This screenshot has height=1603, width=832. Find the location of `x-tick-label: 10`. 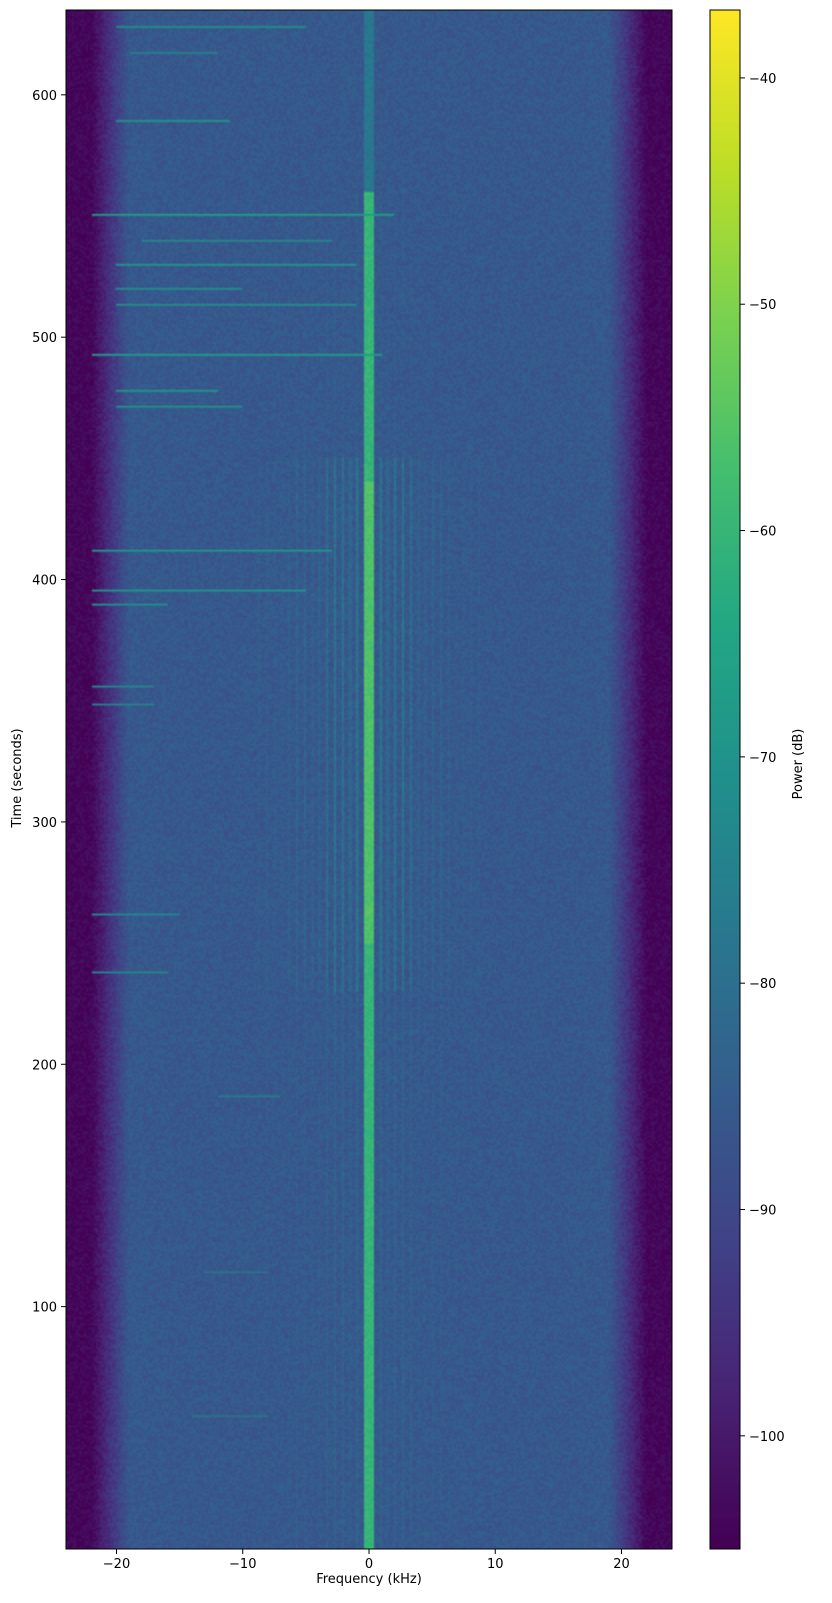

x-tick-label: 10 is located at coordinates (495, 1564).